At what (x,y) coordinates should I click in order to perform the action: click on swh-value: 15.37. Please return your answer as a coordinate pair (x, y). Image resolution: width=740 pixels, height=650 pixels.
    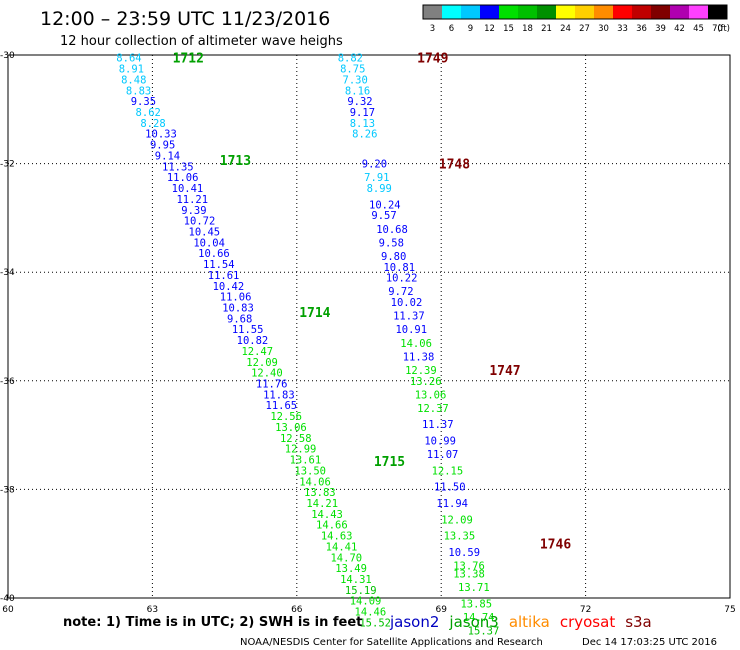
    Looking at the image, I should click on (484, 632).